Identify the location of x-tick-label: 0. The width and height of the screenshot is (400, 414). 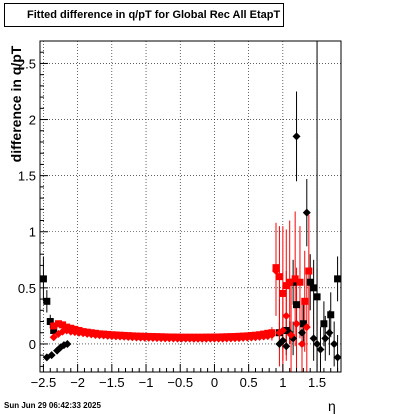
(214, 382).